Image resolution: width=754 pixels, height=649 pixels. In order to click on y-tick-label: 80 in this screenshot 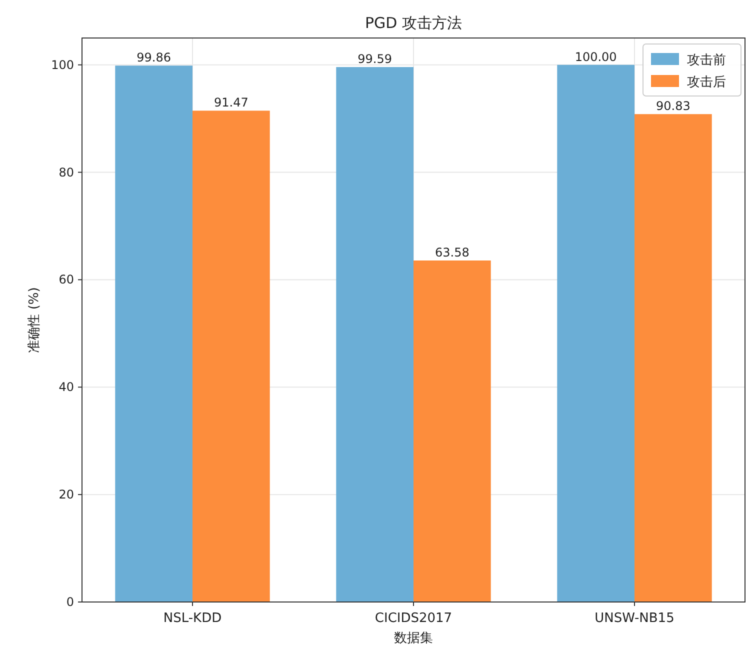, I will do `click(66, 172)`.